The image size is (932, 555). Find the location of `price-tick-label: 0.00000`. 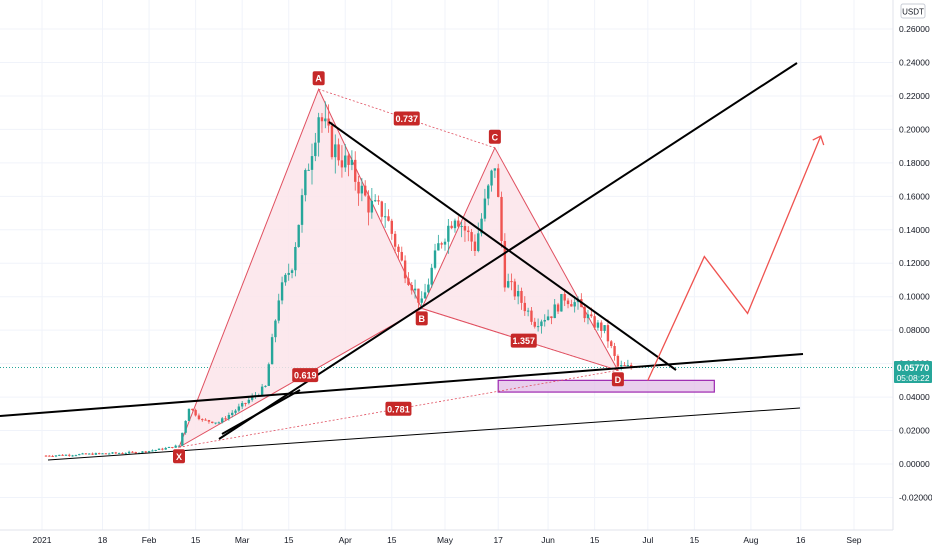

price-tick-label: 0.00000 is located at coordinates (914, 464).